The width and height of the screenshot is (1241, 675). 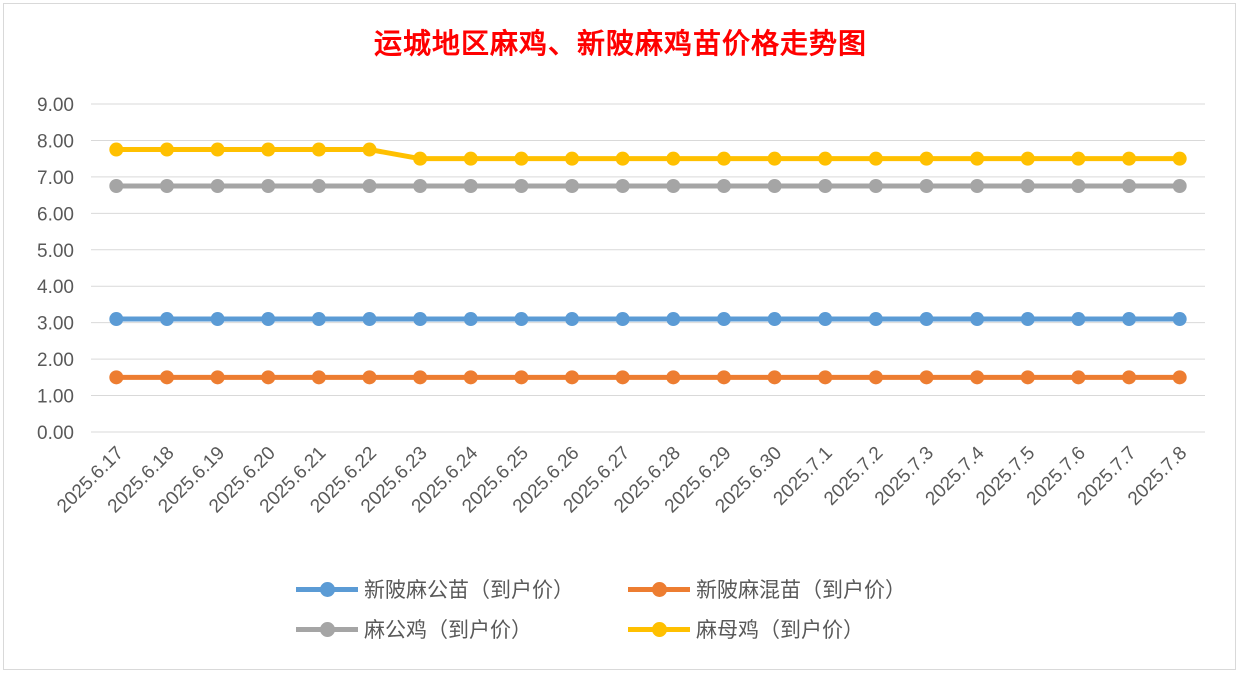 I want to click on y-tick-label: 8.00, so click(x=55, y=141).